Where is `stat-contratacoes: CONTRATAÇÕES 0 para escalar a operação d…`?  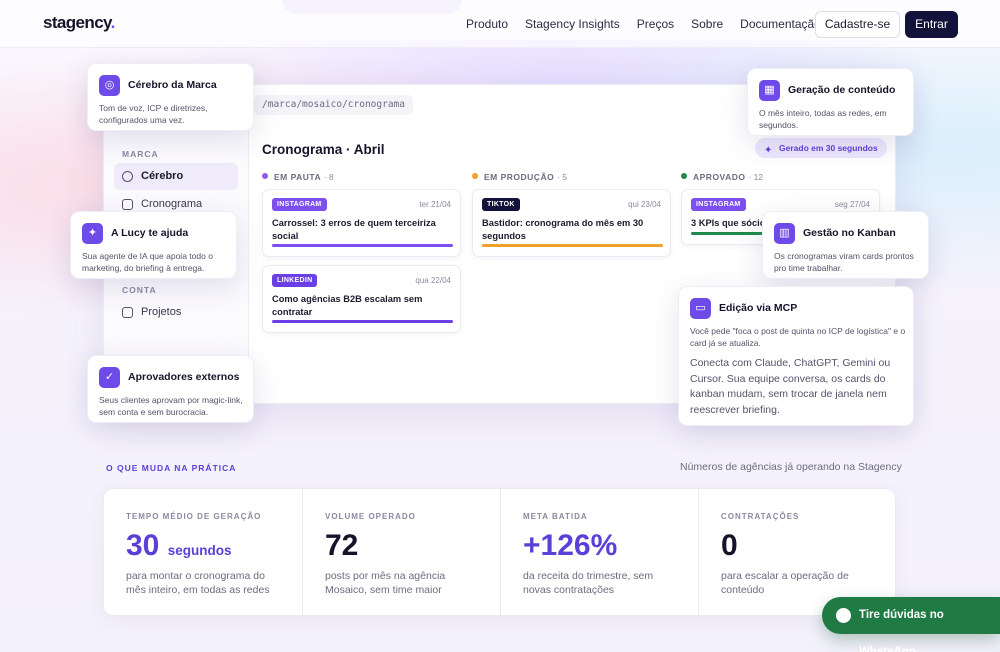
stat-contratacoes: CONTRATAÇÕES 0 para escalar a operação d… is located at coordinates (797, 553).